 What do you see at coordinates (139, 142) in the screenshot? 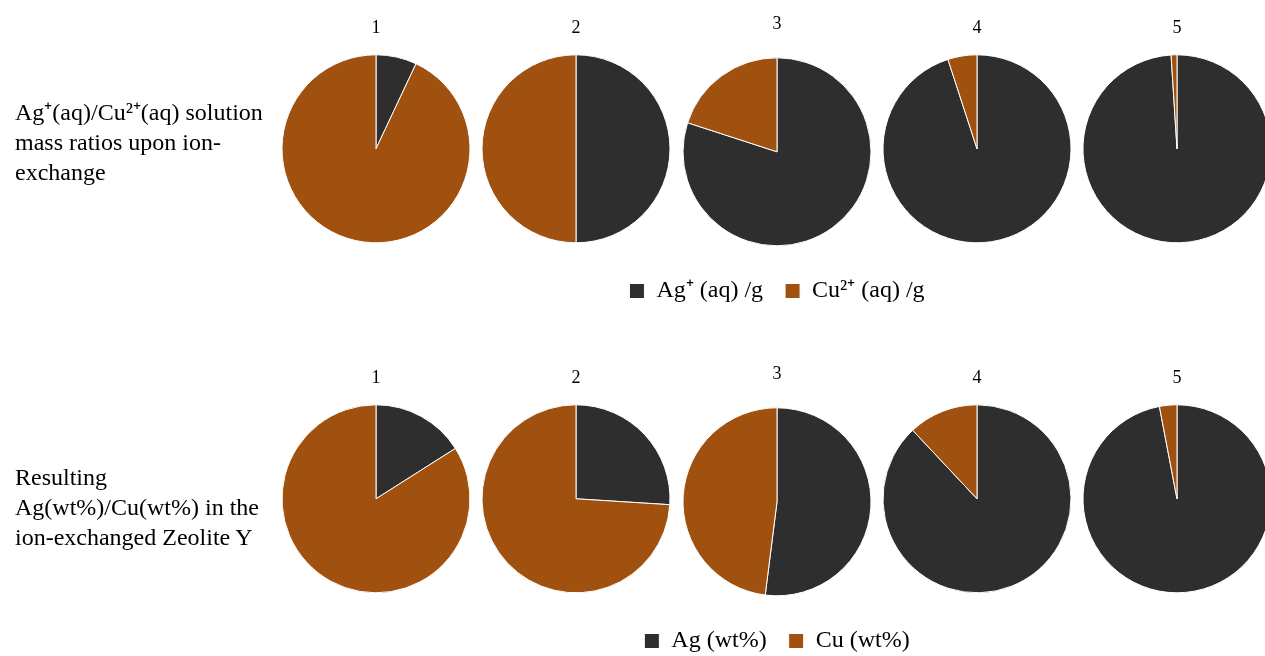
I see `text: Ag⁺(aq)/Cu²⁺(aq) solution mass ratios upon ion-exchange` at bounding box center [139, 142].